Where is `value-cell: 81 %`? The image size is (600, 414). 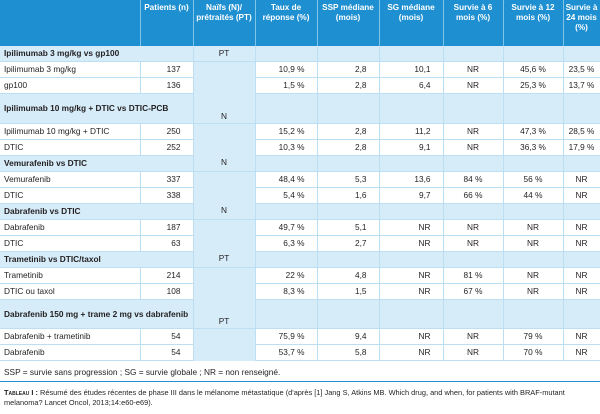 value-cell: 81 % is located at coordinates (473, 275).